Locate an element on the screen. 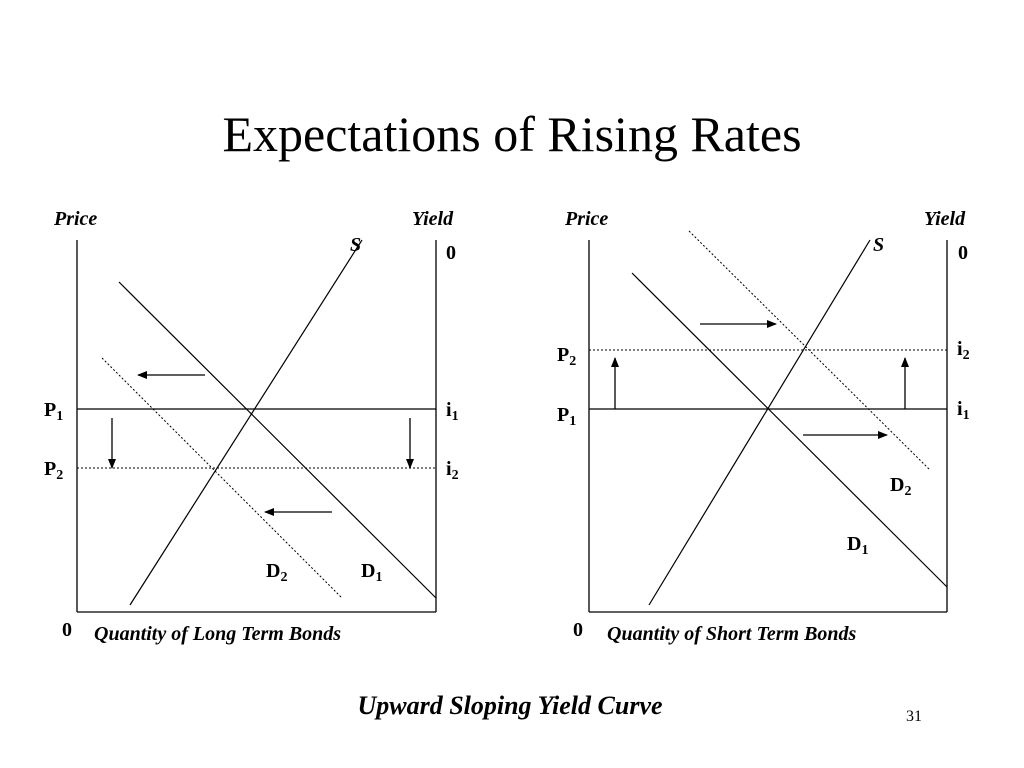 The image size is (1024, 768). slide-title: Expectations of Rising Rates is located at coordinates (512, 134).